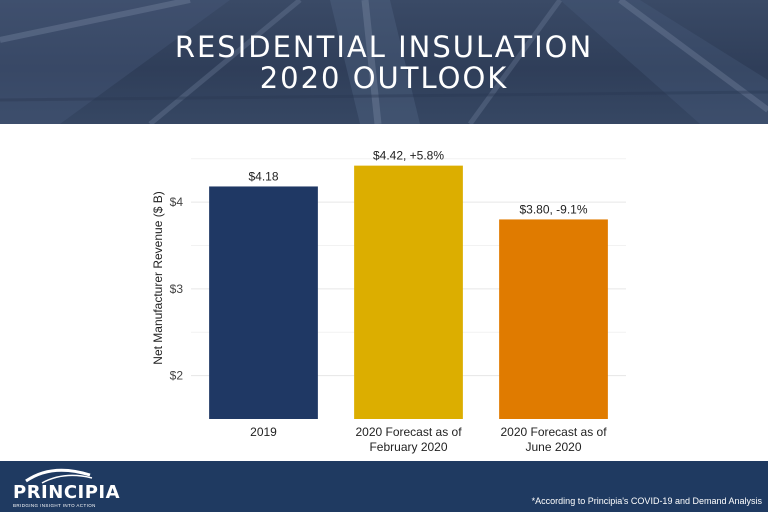  What do you see at coordinates (177, 202) in the screenshot?
I see `y-tick-label: $4` at bounding box center [177, 202].